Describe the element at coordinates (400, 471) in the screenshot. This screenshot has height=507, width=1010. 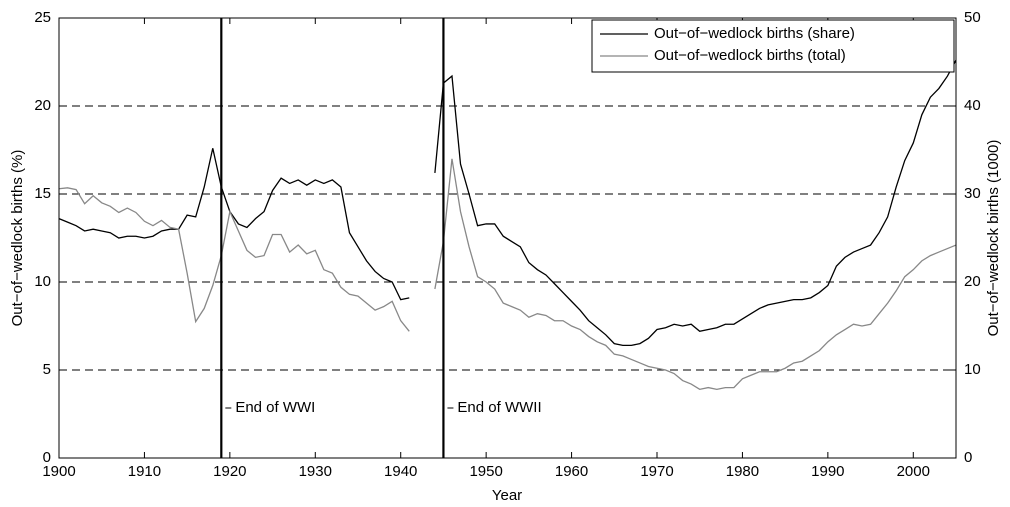
I see `x-tick-label: 1940` at that location.